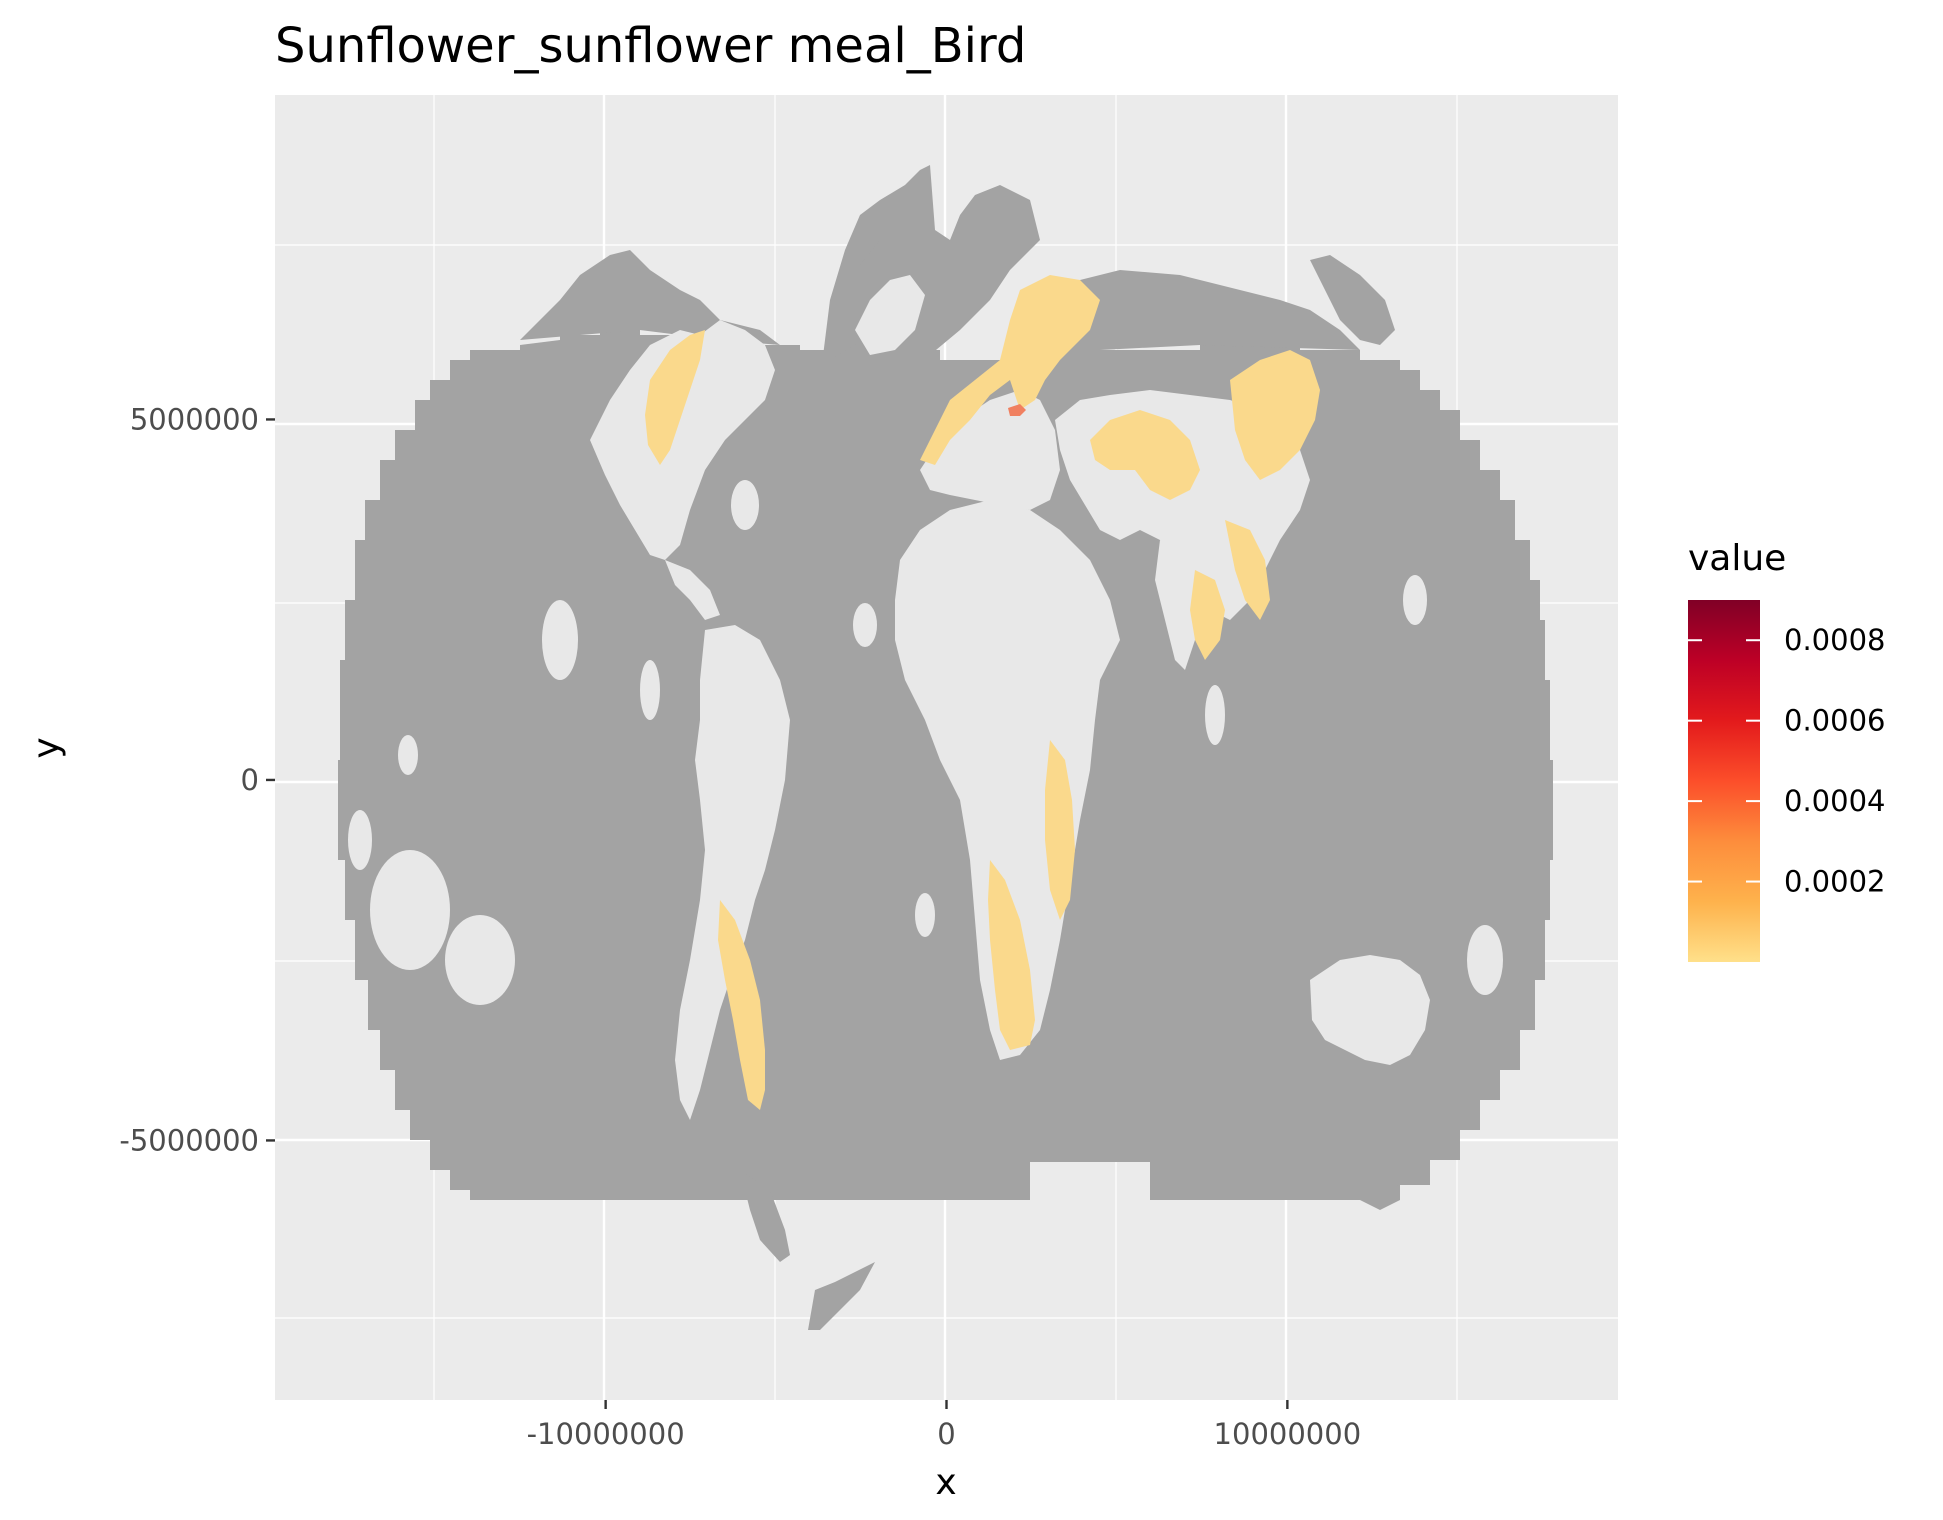 This screenshot has width=1943, height=1520. Describe the element at coordinates (1247, 570) in the screenshot. I see `india-value-region` at that location.